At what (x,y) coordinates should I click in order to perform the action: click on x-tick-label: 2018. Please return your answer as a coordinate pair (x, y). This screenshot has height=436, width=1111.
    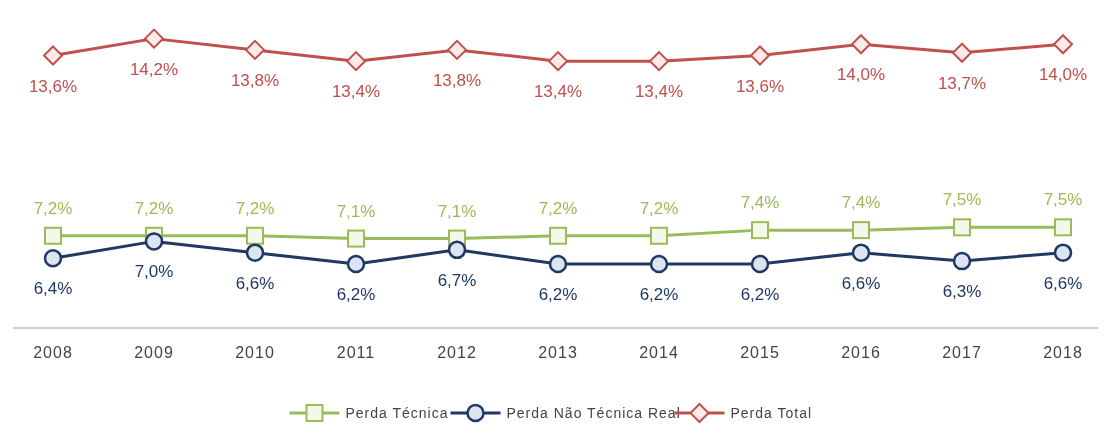
    Looking at the image, I should click on (1063, 352).